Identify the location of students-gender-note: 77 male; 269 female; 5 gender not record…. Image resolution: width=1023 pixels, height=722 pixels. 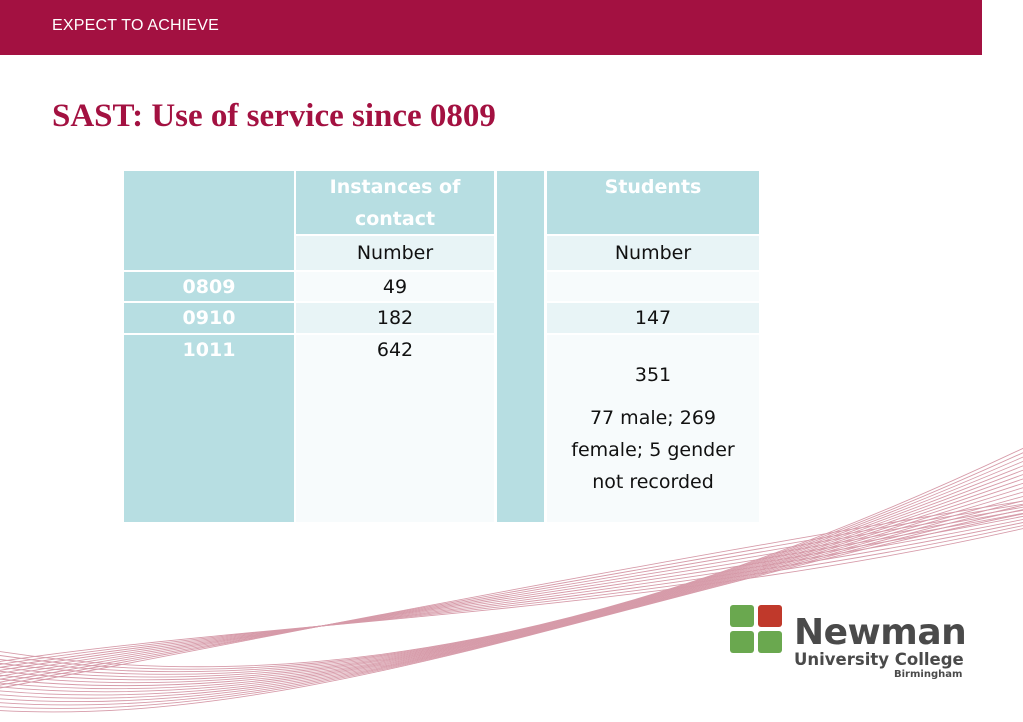
(653, 449).